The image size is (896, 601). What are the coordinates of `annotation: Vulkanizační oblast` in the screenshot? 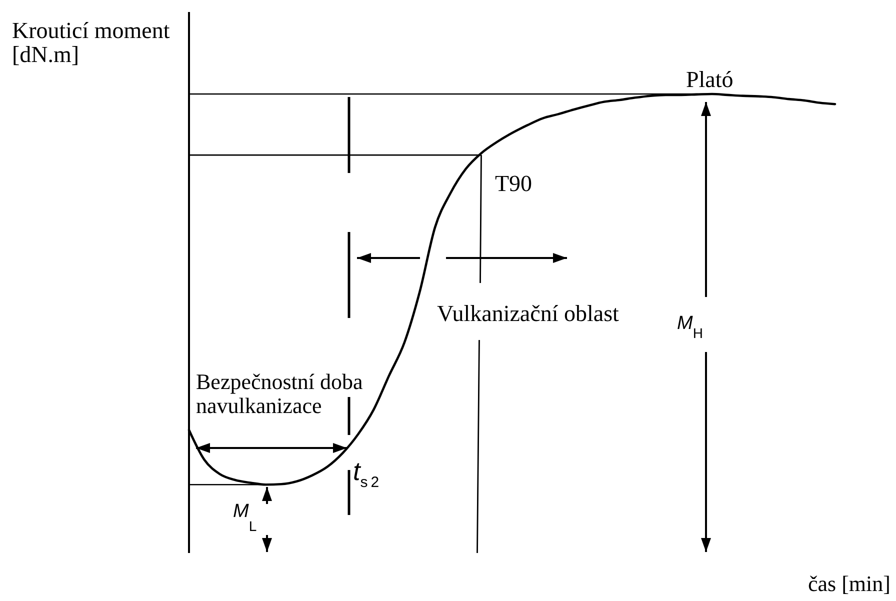 It's located at (528, 313).